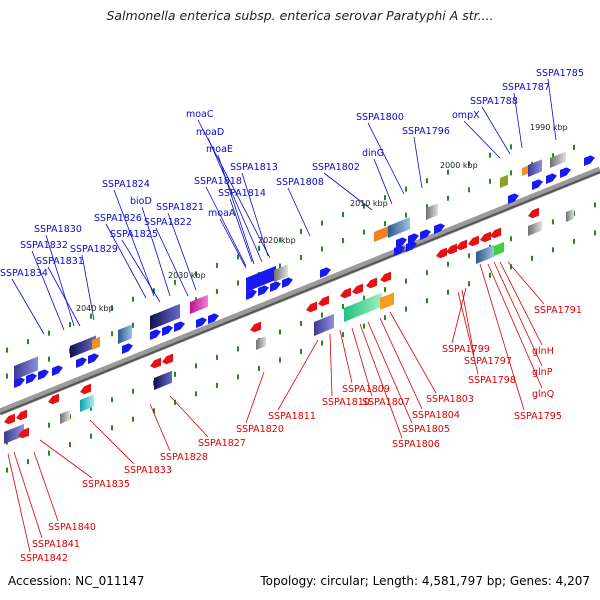 Image resolution: width=600 pixels, height=600 pixels. What do you see at coordinates (346, 402) in the screenshot?
I see `reverse-gene-label: SSPA1810` at bounding box center [346, 402].